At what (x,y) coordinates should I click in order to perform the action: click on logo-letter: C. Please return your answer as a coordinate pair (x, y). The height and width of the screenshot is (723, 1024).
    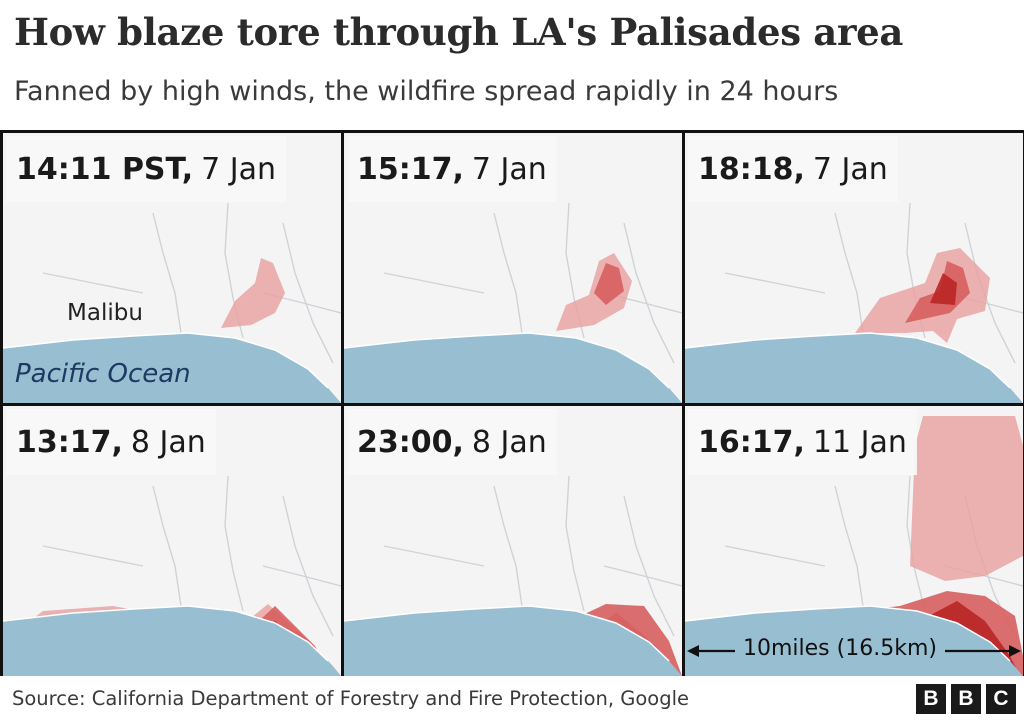
    Looking at the image, I should click on (1001, 699).